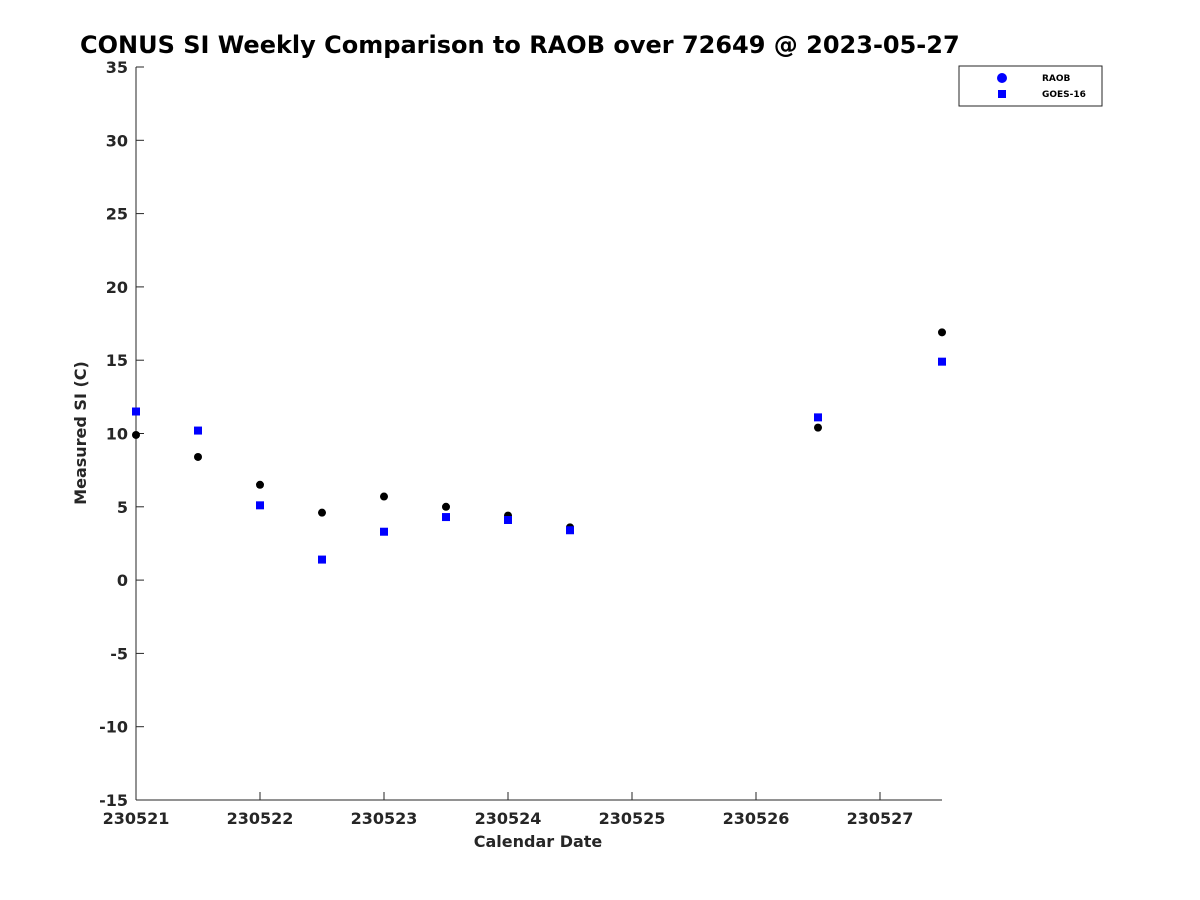 The image size is (1200, 900). I want to click on x-tick-label: 230527, so click(880, 818).